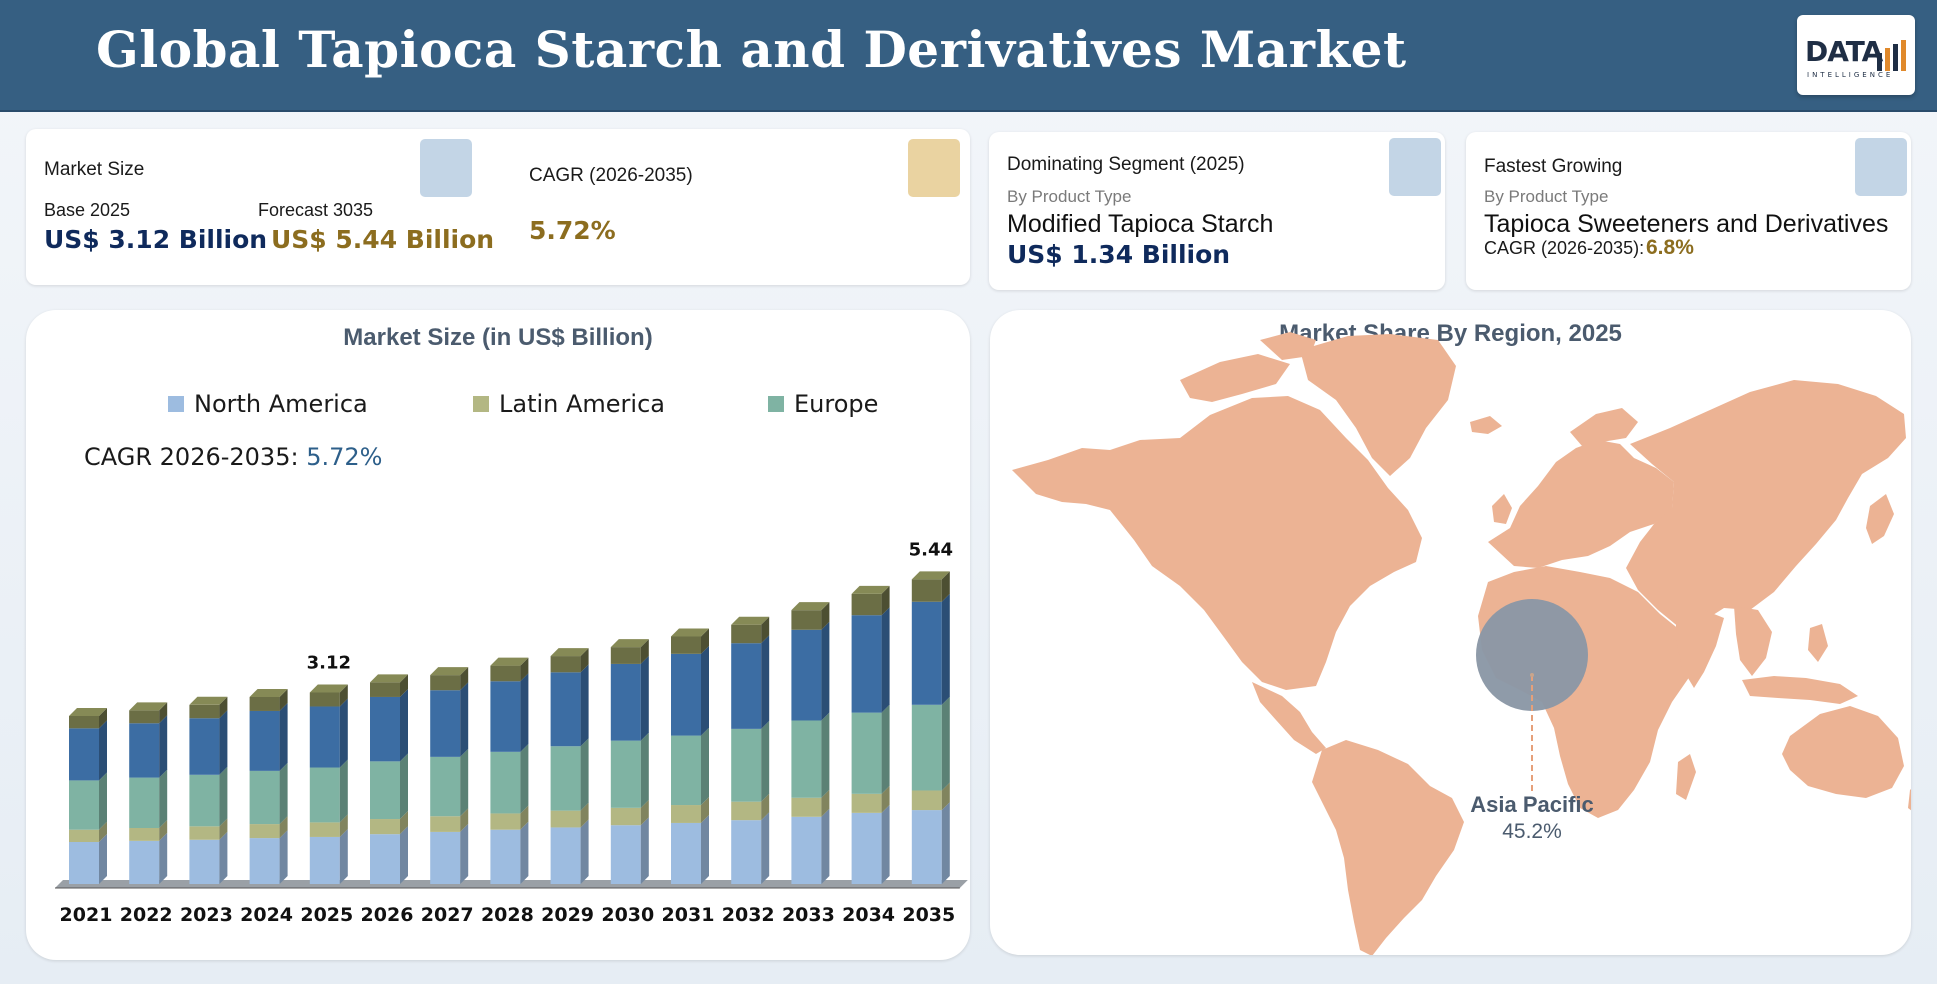  Describe the element at coordinates (387, 915) in the screenshot. I see `x-tick-label-2026: 2026` at that location.